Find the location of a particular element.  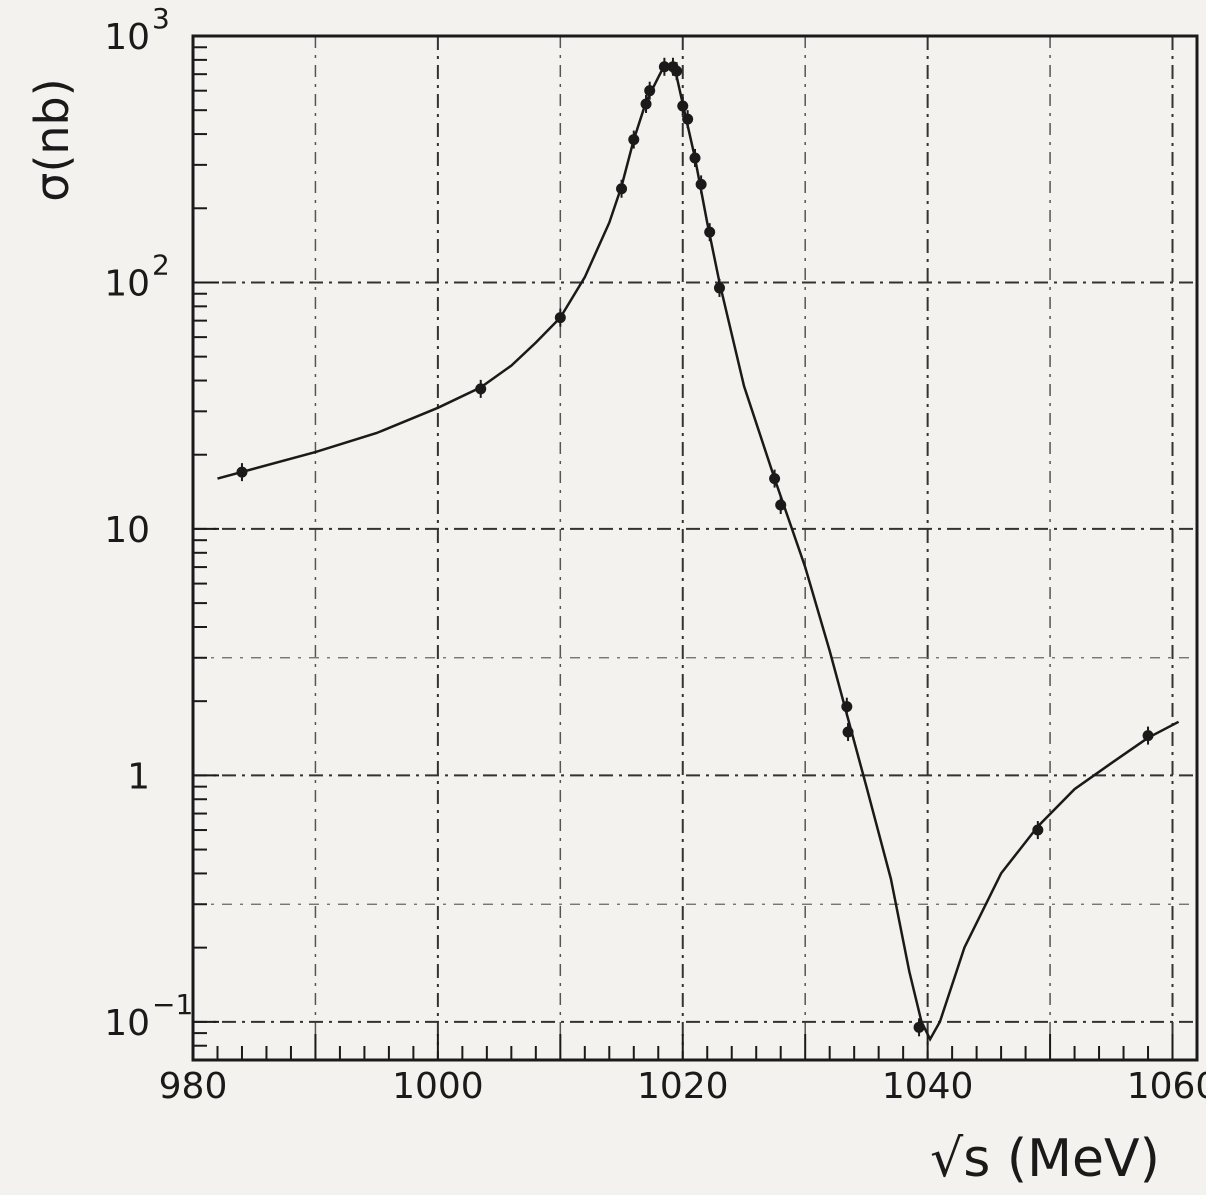

x-tick-label: 1020 is located at coordinates (683, 1086).